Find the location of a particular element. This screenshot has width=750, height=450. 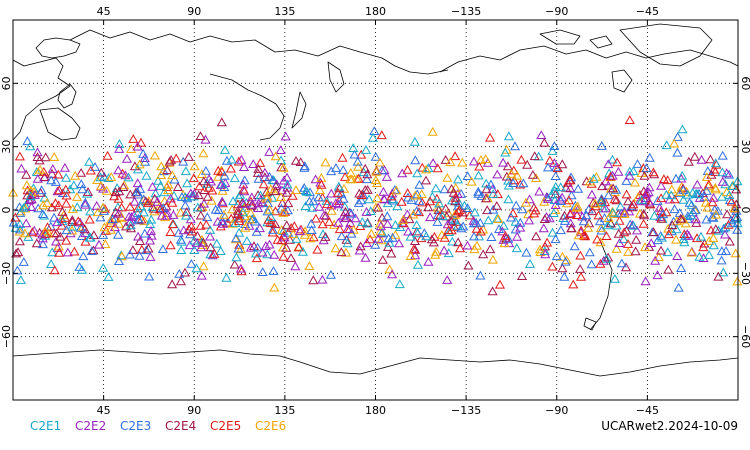

legend-item-c2e4: C2E4 is located at coordinates (180, 426).